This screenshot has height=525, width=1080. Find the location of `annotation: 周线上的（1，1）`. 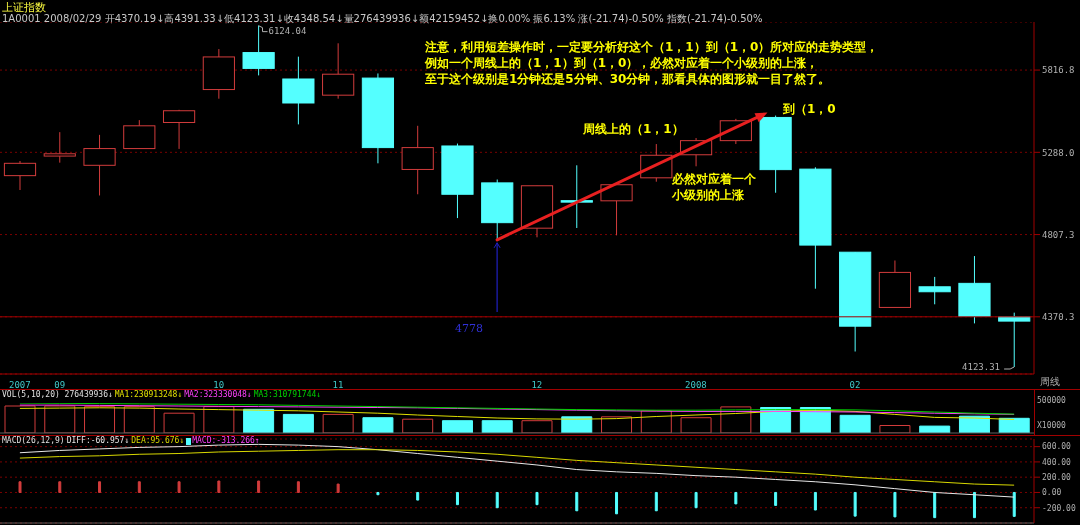

annotation: 周线上的（1，1） is located at coordinates (633, 129).